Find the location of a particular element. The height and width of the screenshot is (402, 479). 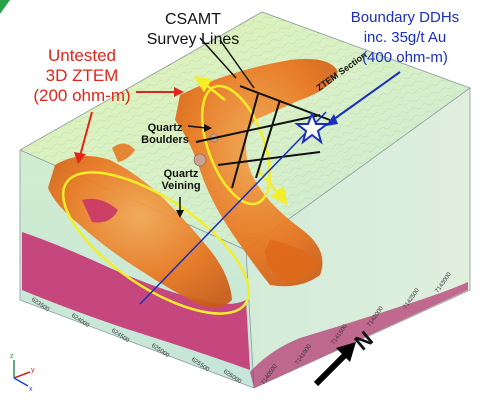

target-ellipse-upper is located at coordinates (236, 145).